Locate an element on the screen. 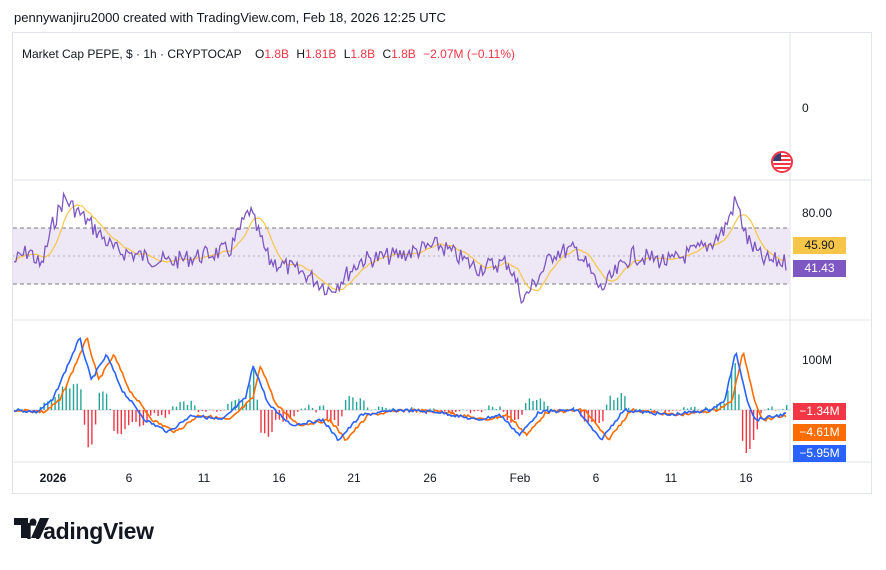 This screenshot has width=886, height=570. macd-signal-badge: −4.61M is located at coordinates (819, 432).